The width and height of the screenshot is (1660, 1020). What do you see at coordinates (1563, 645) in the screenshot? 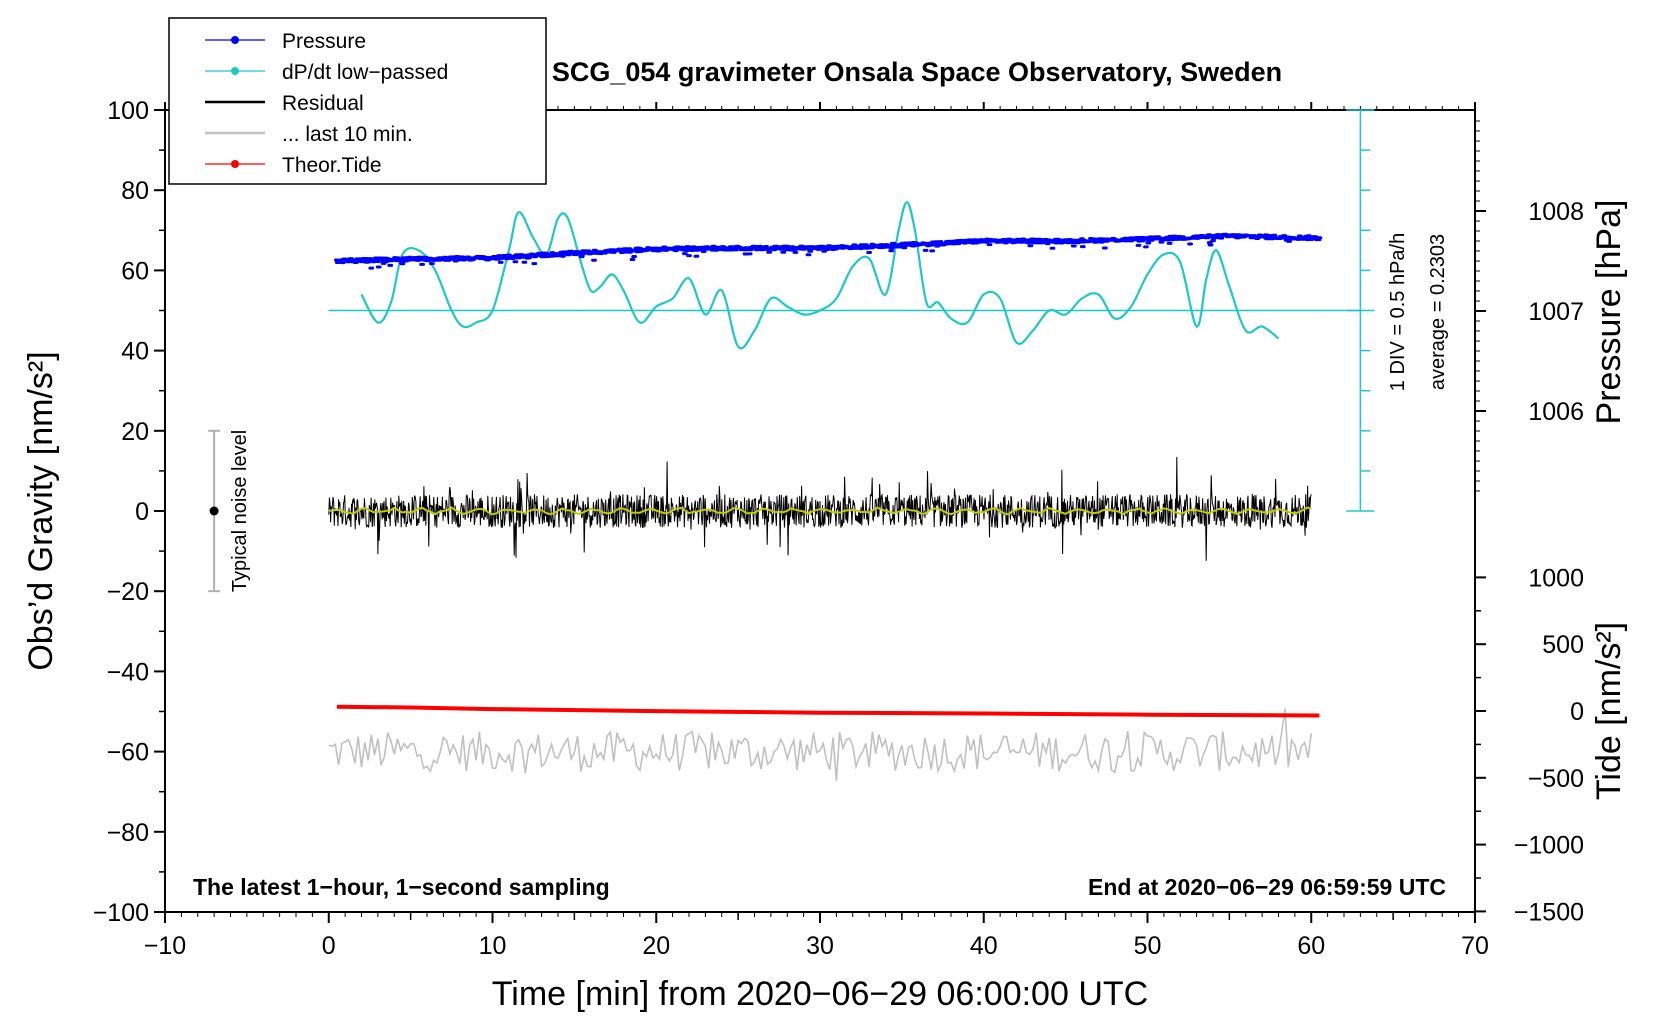
I see `tide-tick-label: 500` at bounding box center [1563, 645].